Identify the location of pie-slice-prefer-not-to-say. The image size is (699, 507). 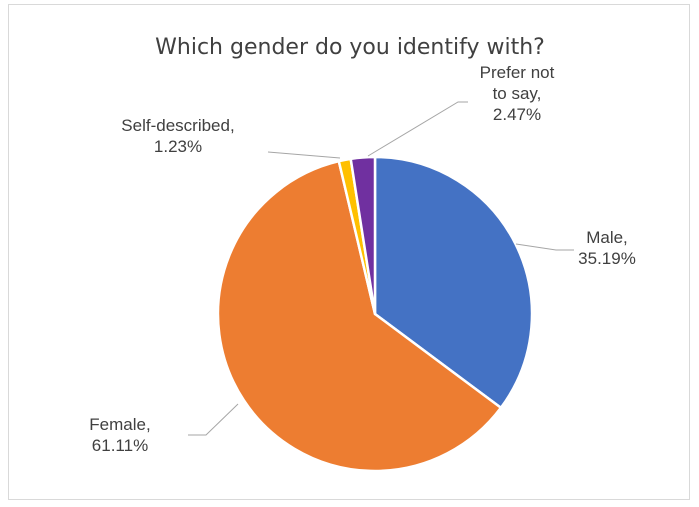
(363, 235).